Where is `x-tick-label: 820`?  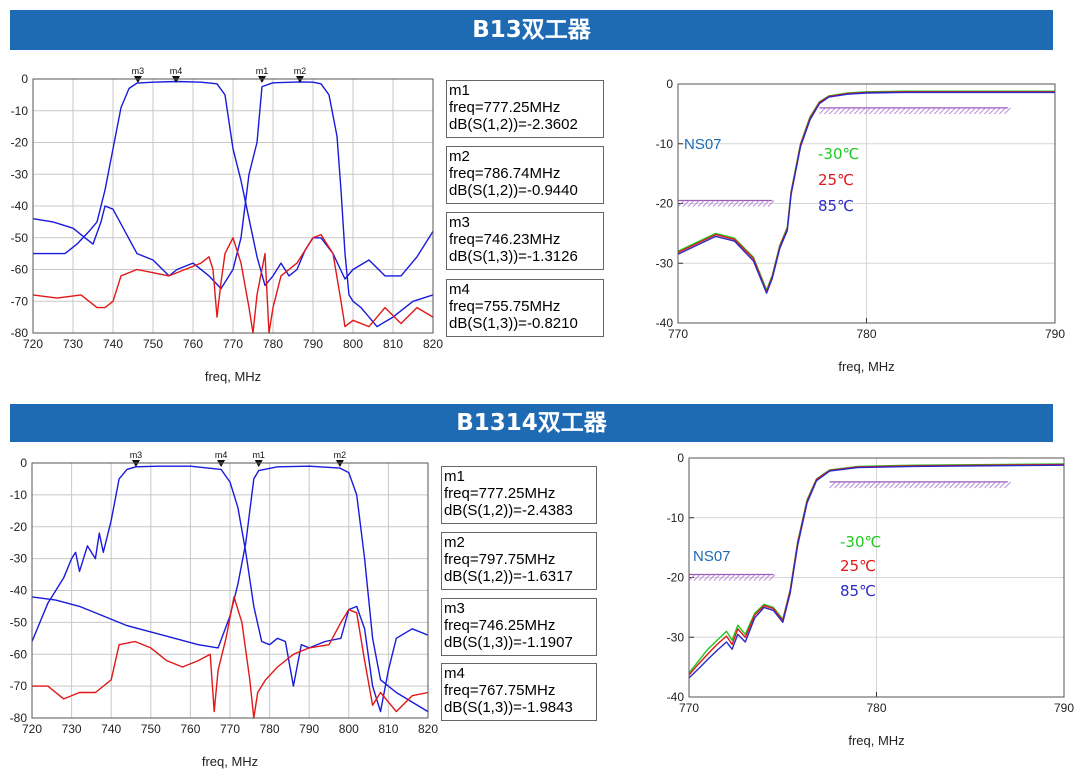 x-tick-label: 820 is located at coordinates (433, 344).